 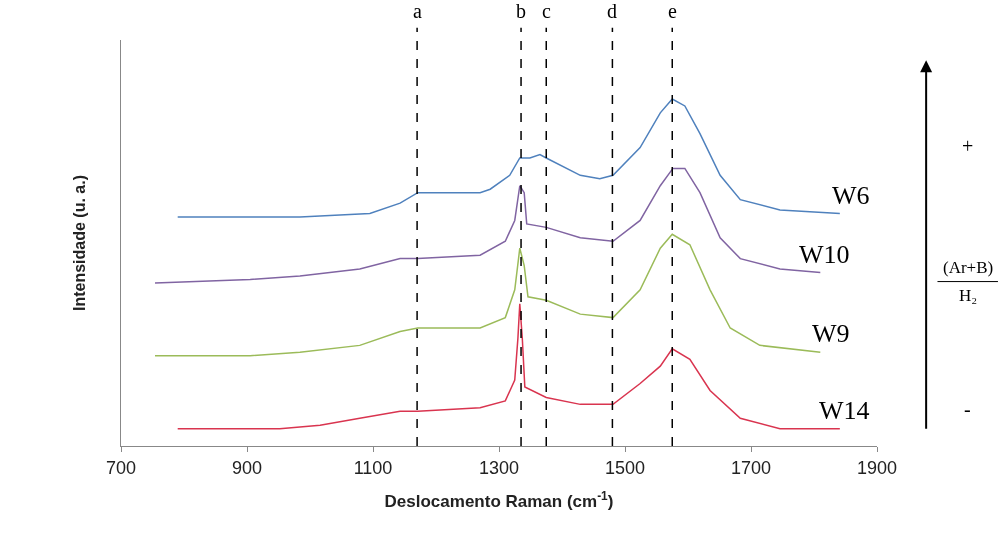 What do you see at coordinates (612, 11) in the screenshot?
I see `ref-line-label: d` at bounding box center [612, 11].